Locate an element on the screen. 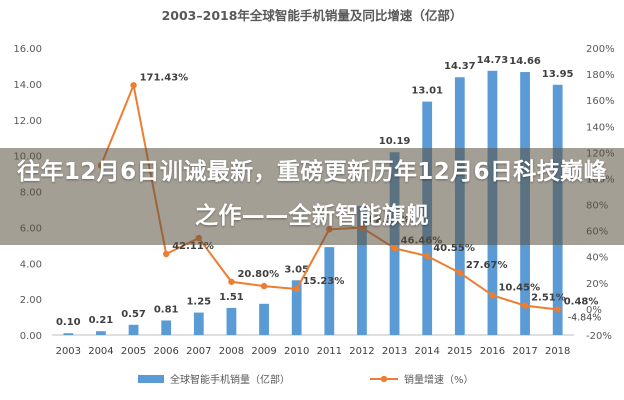 The height and width of the screenshot is (400, 624). x-tick-label: 2006 is located at coordinates (165, 351).